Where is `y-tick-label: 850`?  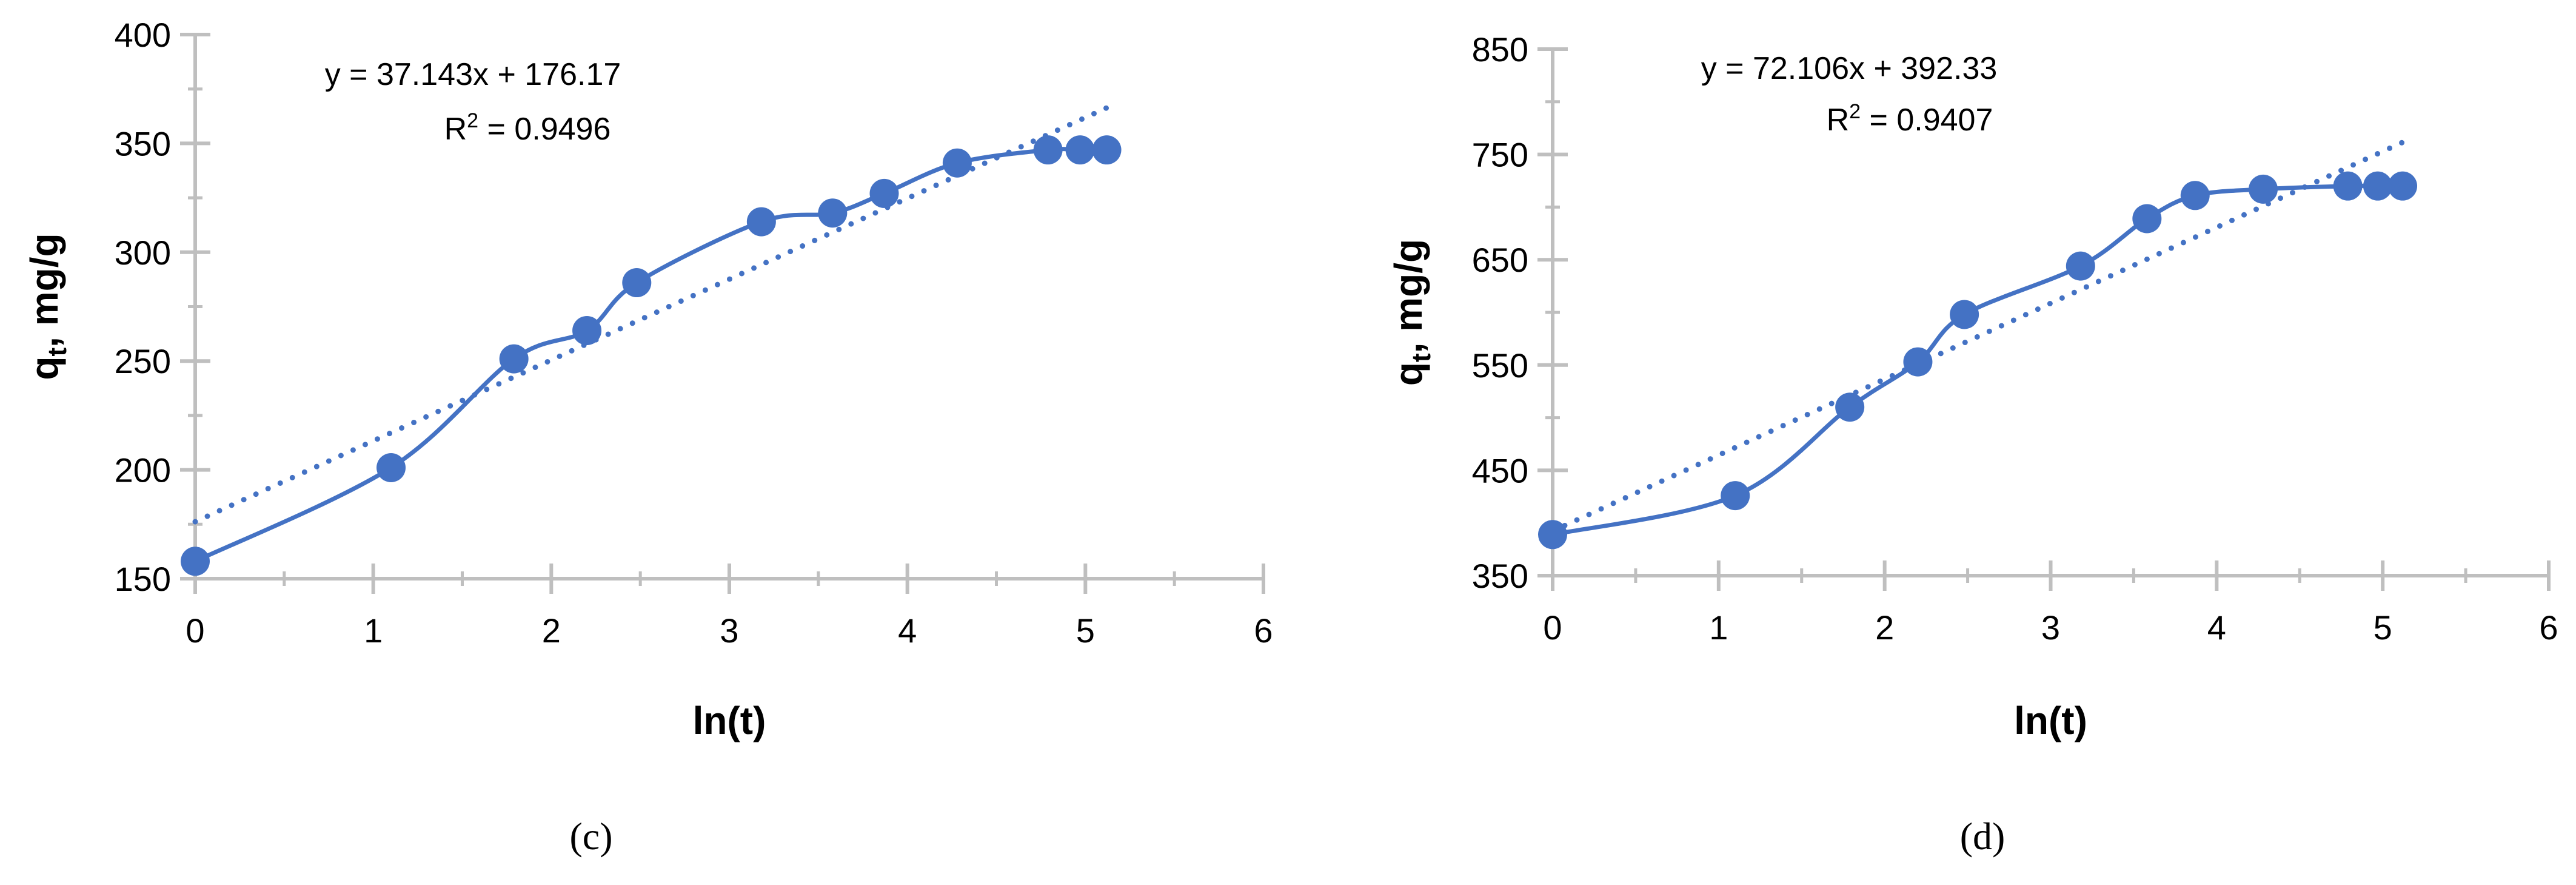 y-tick-label: 850 is located at coordinates (1500, 49).